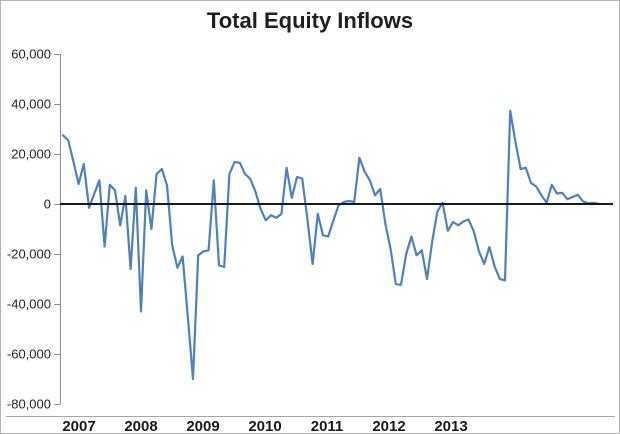 This screenshot has width=620, height=434. I want to click on x-axis-year-label: 2009, so click(203, 426).